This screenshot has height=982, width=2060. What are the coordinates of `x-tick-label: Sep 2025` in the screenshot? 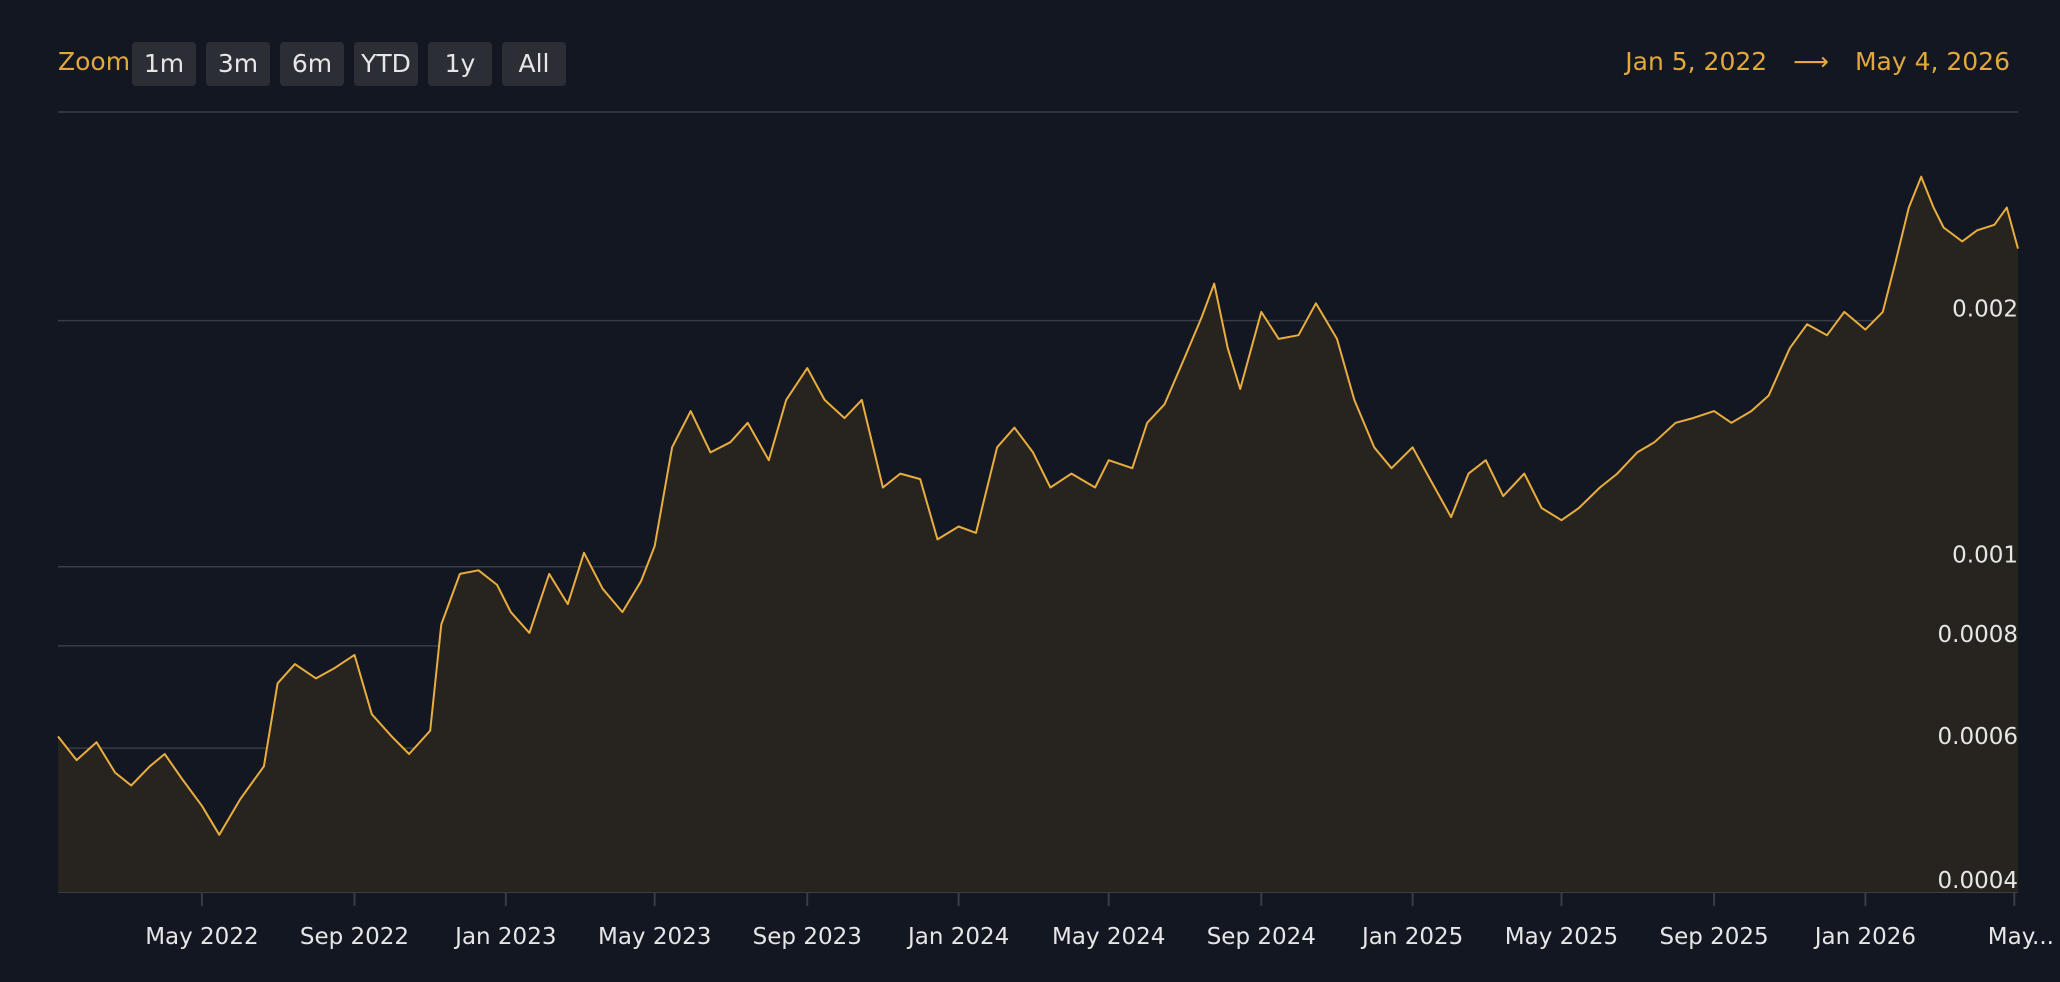 It's located at (1713, 937).